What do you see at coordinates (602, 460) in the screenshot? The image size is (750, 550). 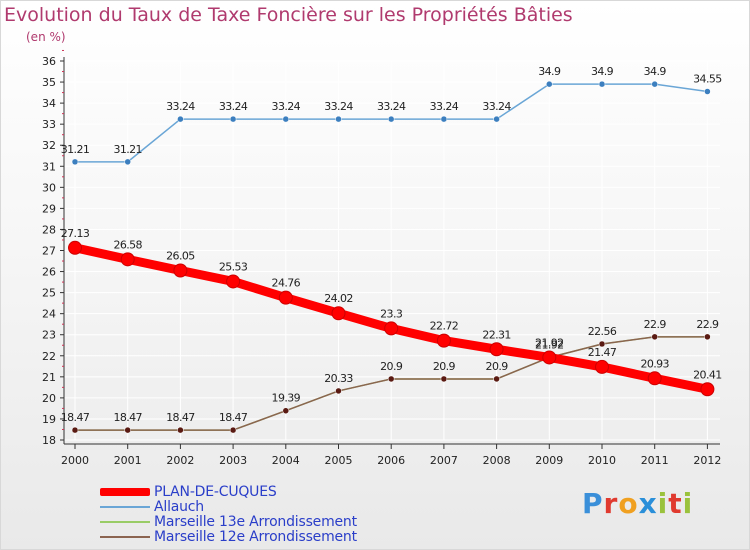 I see `x-tick-label-2010: 2010` at bounding box center [602, 460].